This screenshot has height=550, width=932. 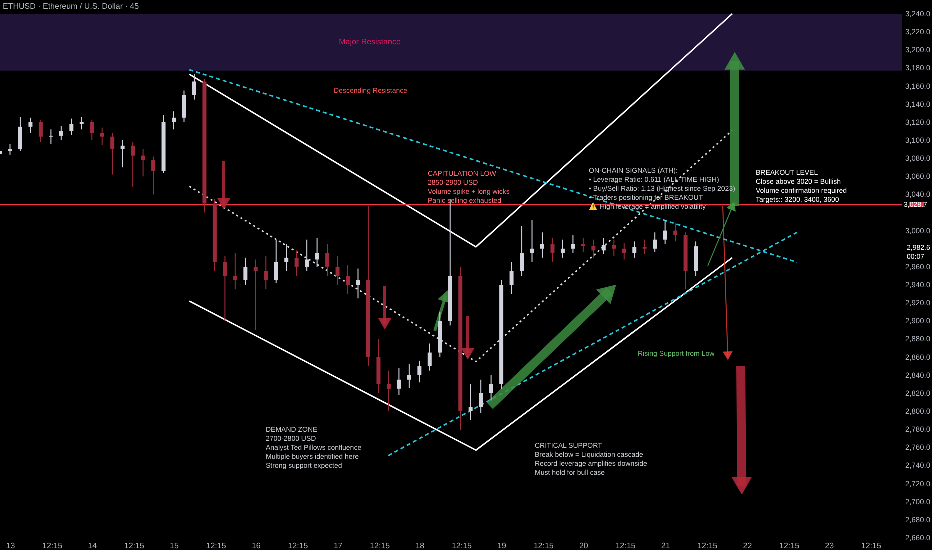 I want to click on x-tick-label: 16, so click(x=257, y=546).